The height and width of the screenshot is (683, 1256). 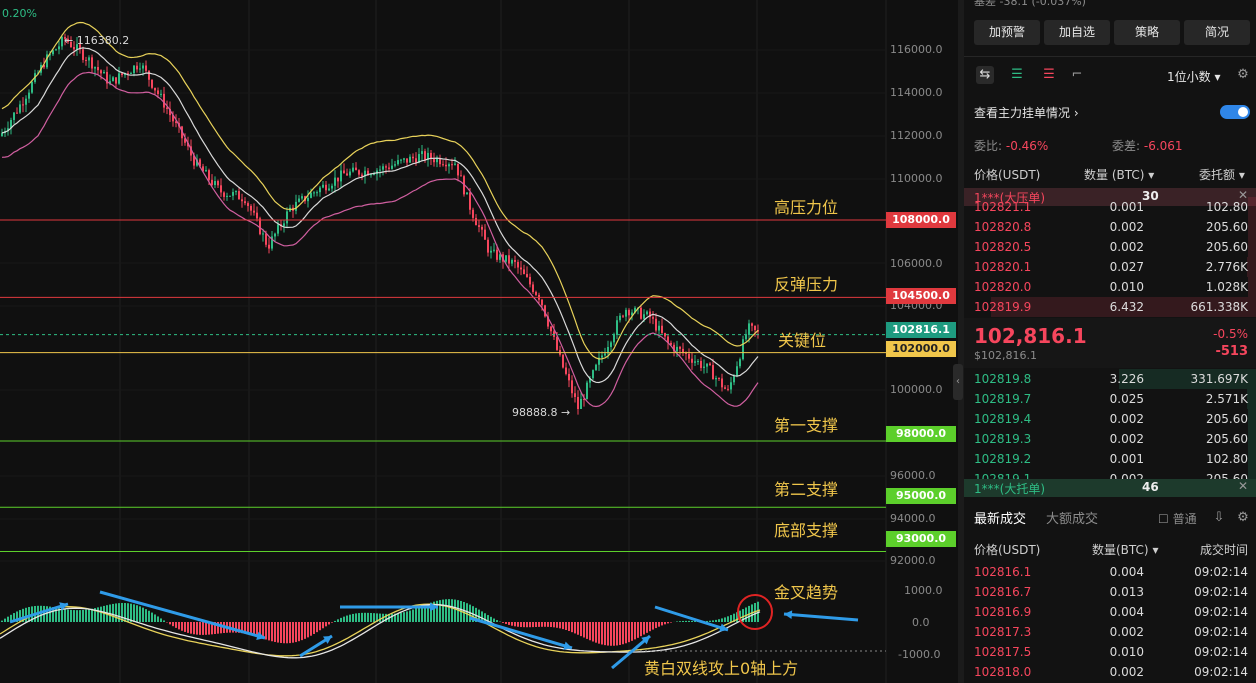 What do you see at coordinates (1110, 399) in the screenshot?
I see `bid-row: 102819.7 0.025 2.571K` at bounding box center [1110, 399].